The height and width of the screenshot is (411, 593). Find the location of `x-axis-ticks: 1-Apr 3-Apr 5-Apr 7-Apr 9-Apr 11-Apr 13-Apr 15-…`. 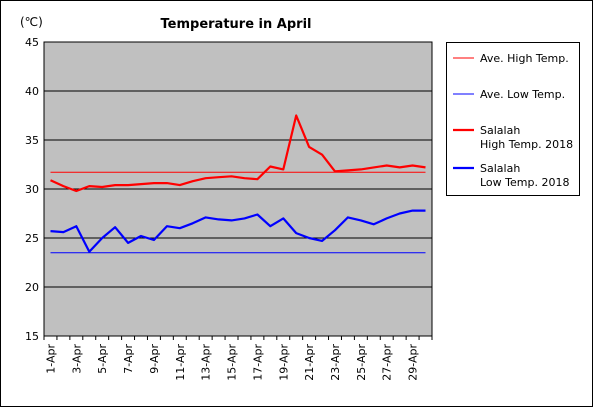

x-axis-ticks: 1-Apr 3-Apr 5-Apr 7-Apr 9-Apr 11-Apr 13-Apr 15-… is located at coordinates (238, 358).